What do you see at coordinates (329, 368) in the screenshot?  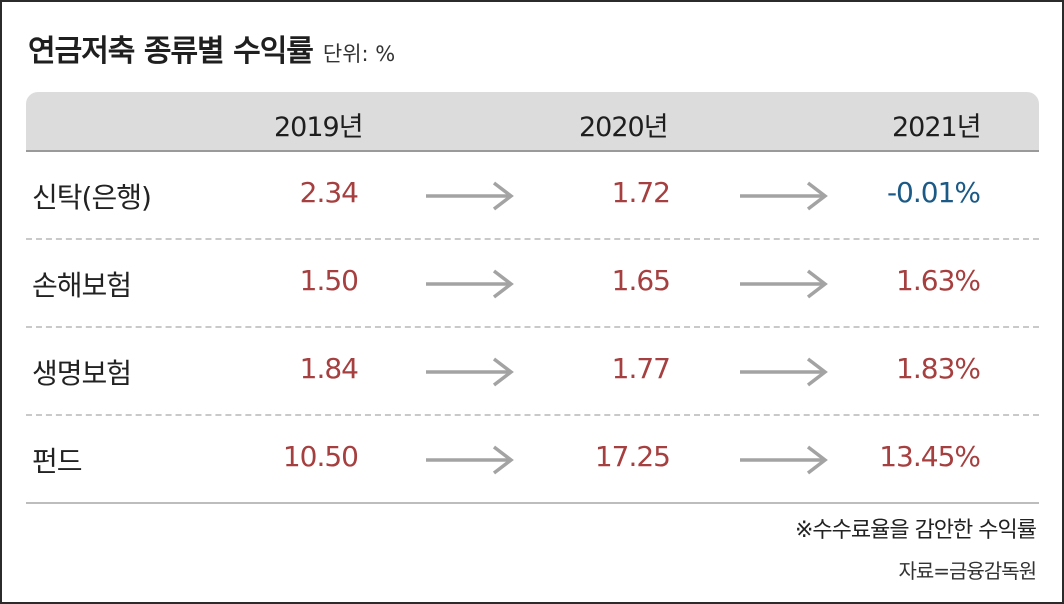 I see `value-2019: 1.84` at bounding box center [329, 368].